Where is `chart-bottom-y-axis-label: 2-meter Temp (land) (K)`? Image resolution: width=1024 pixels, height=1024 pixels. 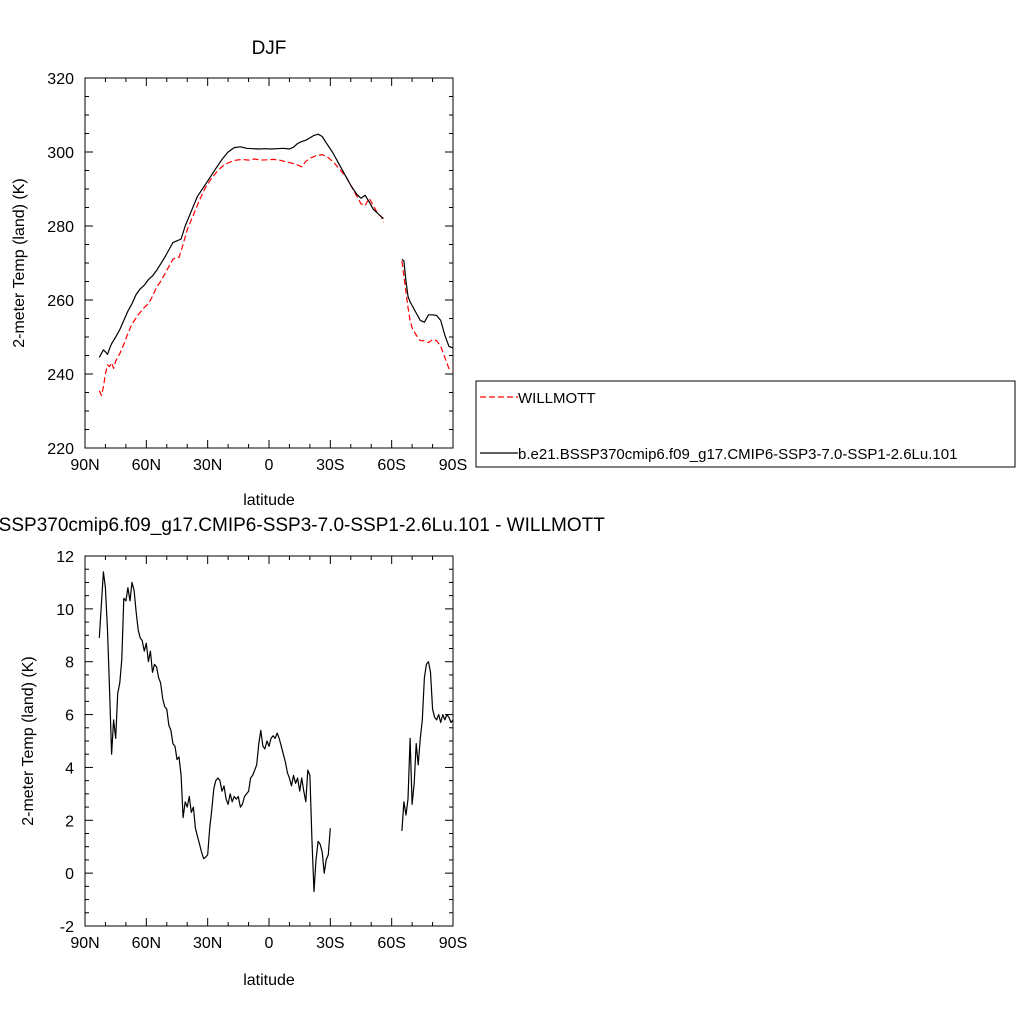 chart-bottom-y-axis-label: 2-meter Temp (land) (K) is located at coordinates (28, 741).